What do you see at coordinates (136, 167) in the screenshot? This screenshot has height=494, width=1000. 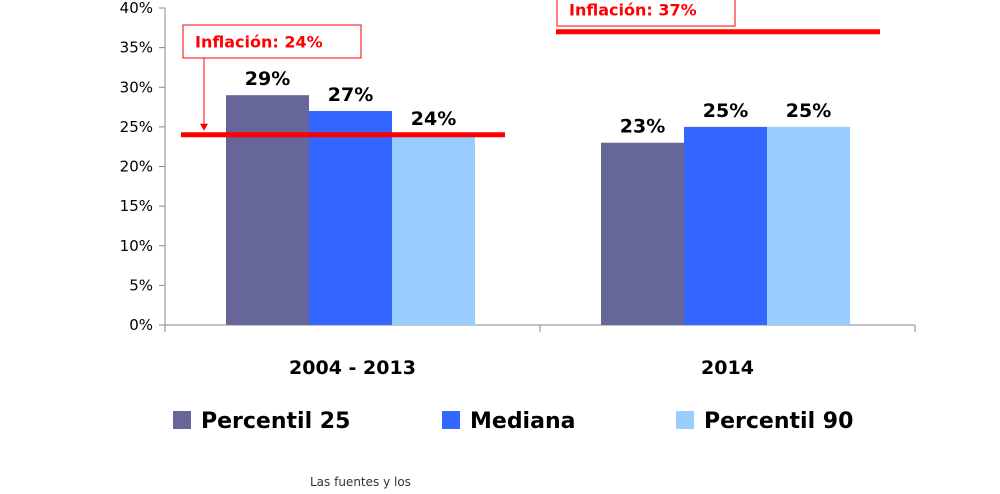 I see `y-tick-label: 20%` at bounding box center [136, 167].